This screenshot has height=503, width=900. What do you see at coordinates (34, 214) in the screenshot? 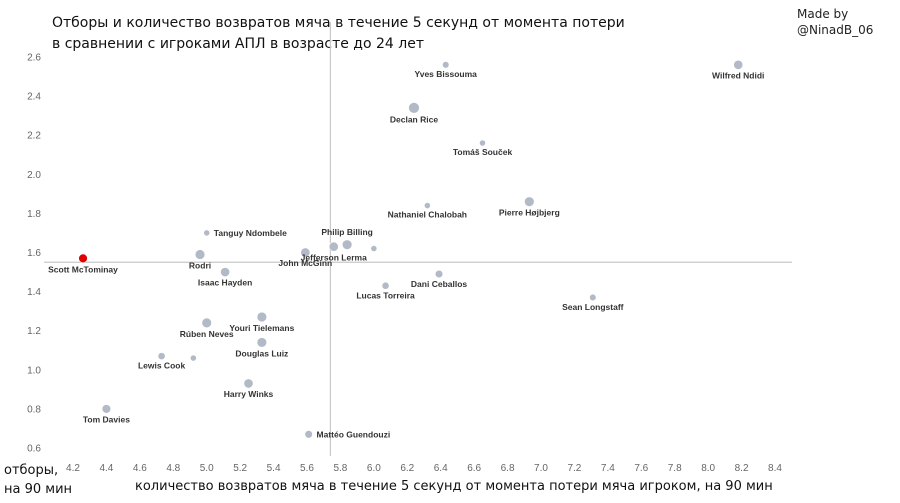
I see `y-tick-label: 1.8` at bounding box center [34, 214].